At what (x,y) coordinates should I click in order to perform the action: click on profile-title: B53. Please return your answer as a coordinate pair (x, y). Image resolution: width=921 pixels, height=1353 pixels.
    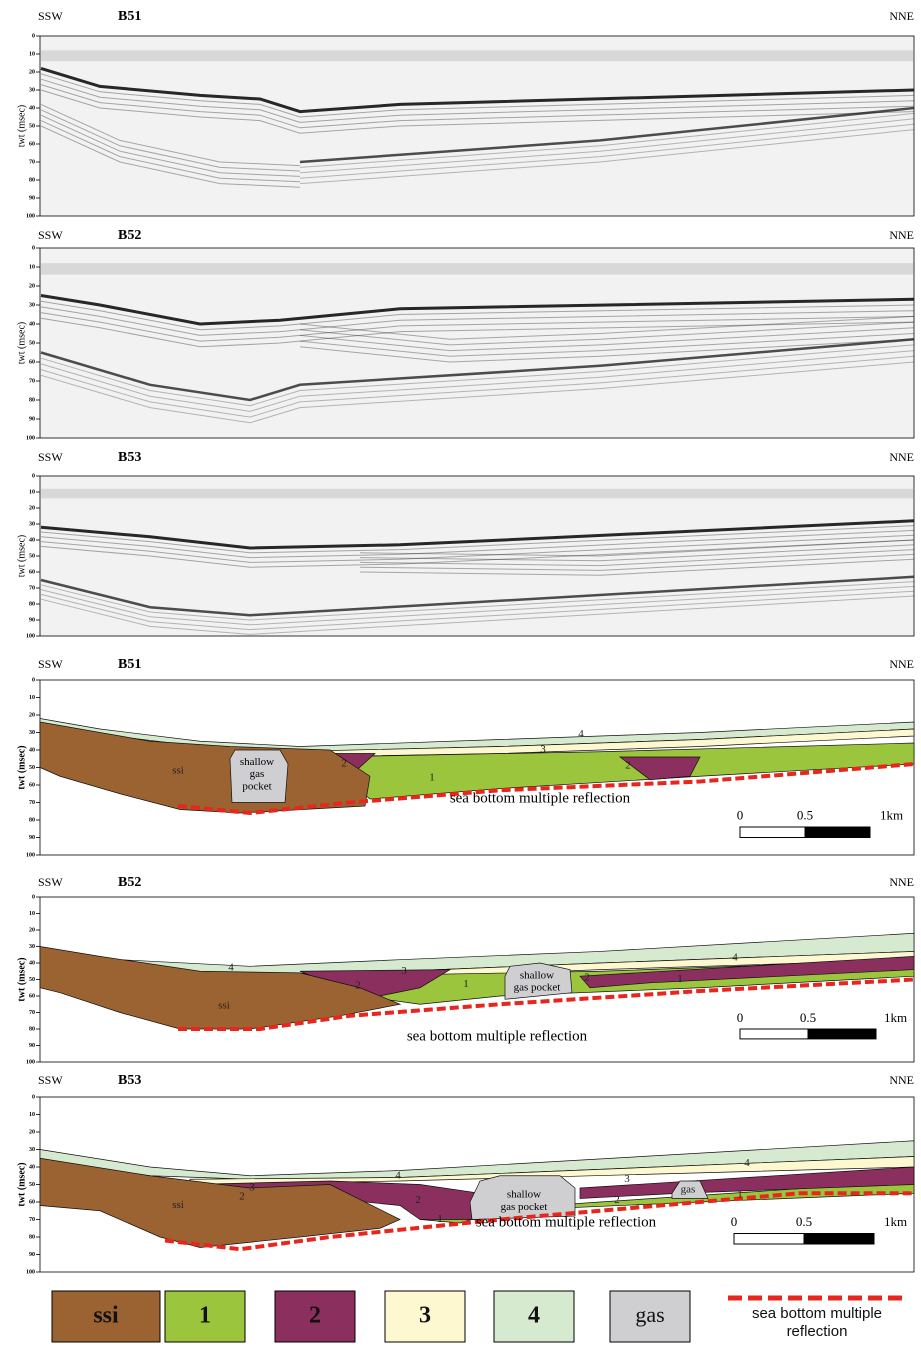
    Looking at the image, I should click on (129, 1080).